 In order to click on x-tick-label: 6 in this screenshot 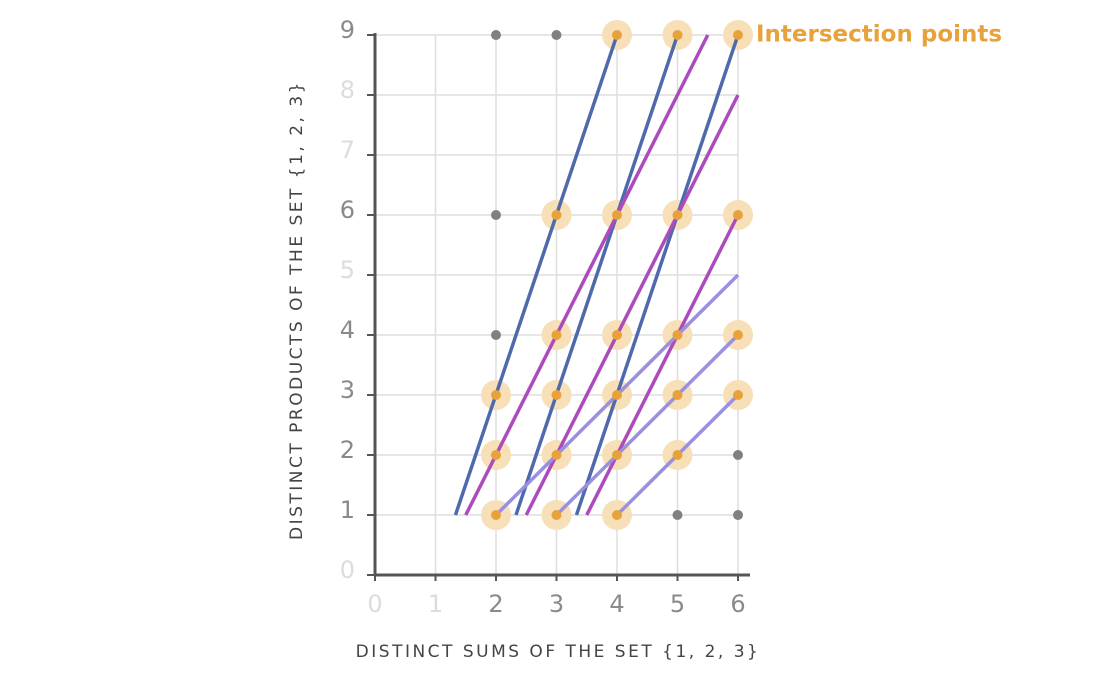, I will do `click(737, 604)`.